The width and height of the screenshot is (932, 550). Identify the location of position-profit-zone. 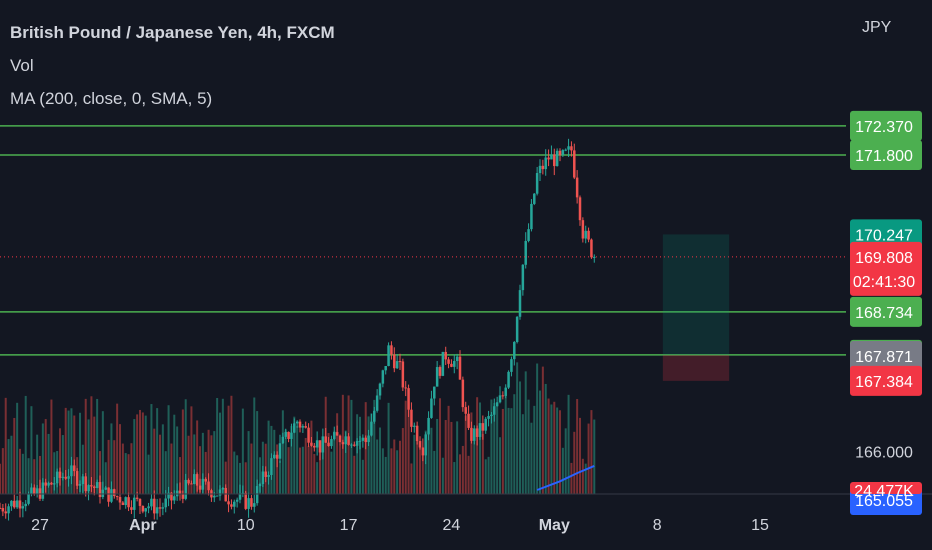
(696, 294).